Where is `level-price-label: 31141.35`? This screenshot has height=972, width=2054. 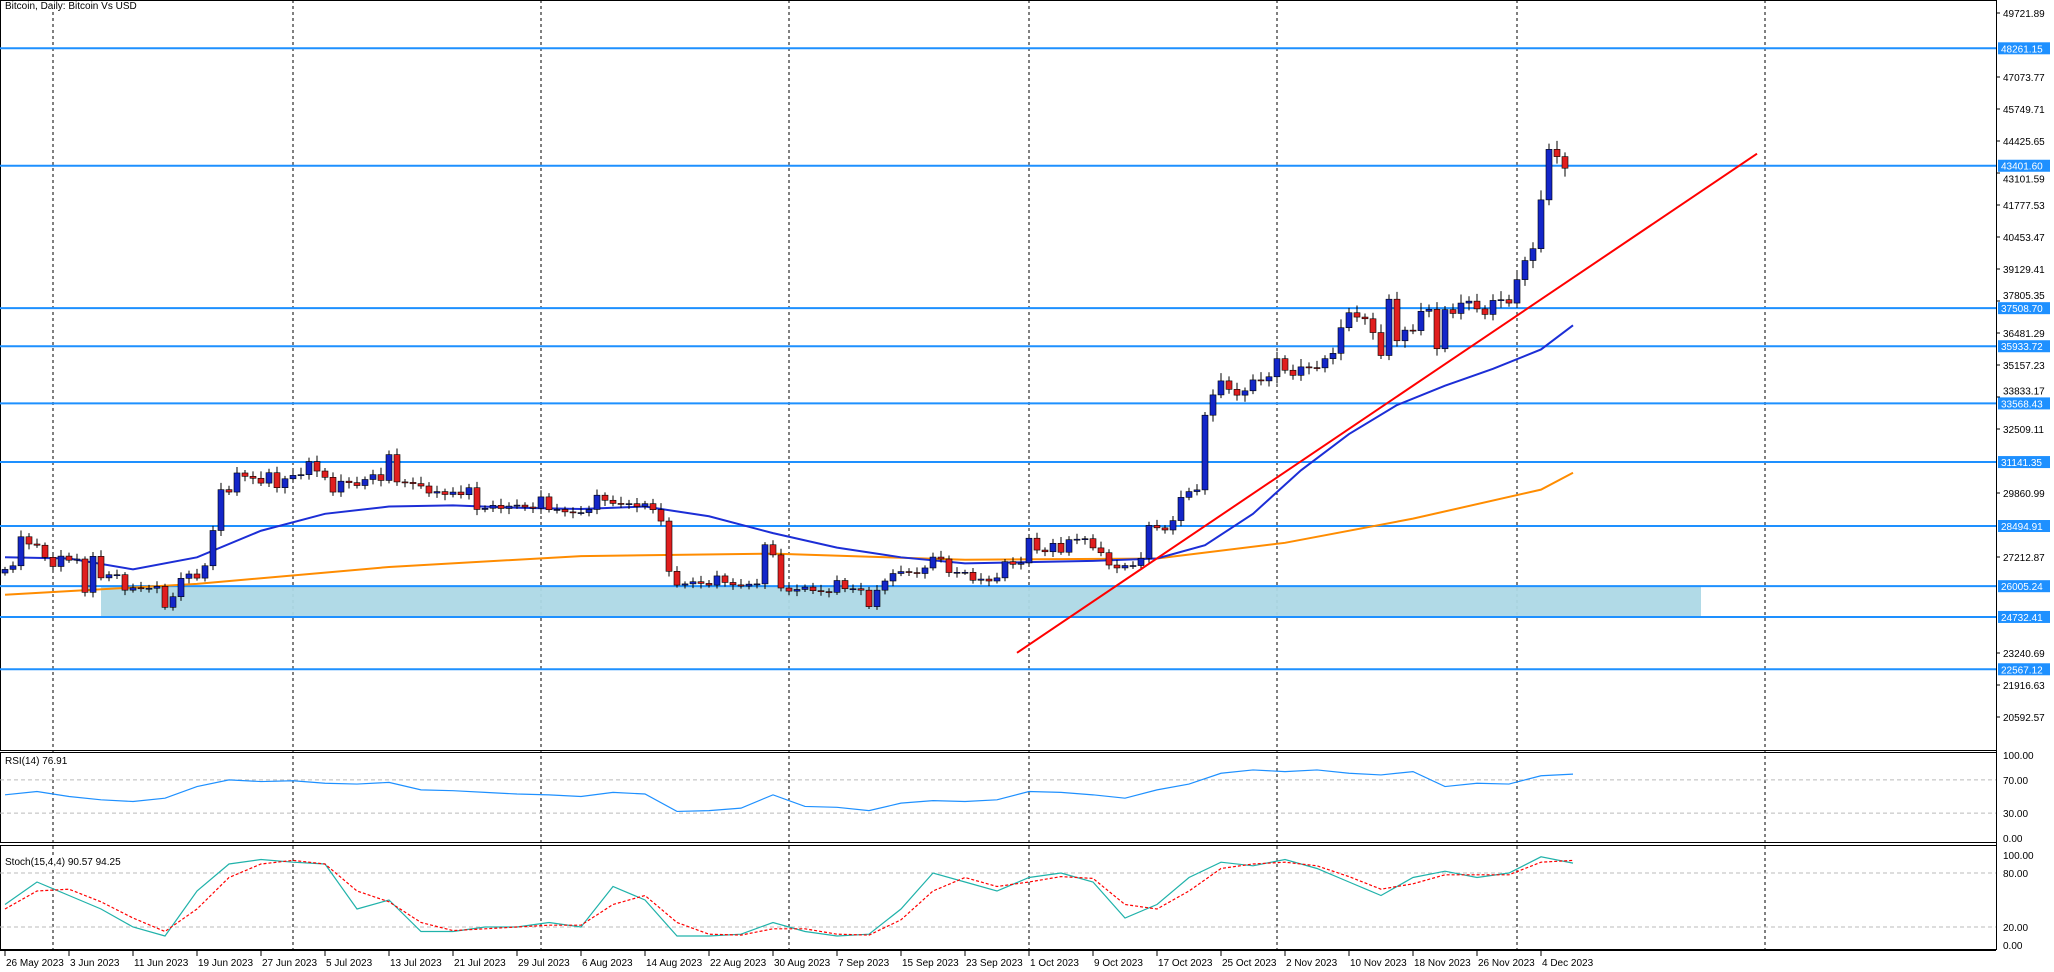 level-price-label: 31141.35 is located at coordinates (2021, 463).